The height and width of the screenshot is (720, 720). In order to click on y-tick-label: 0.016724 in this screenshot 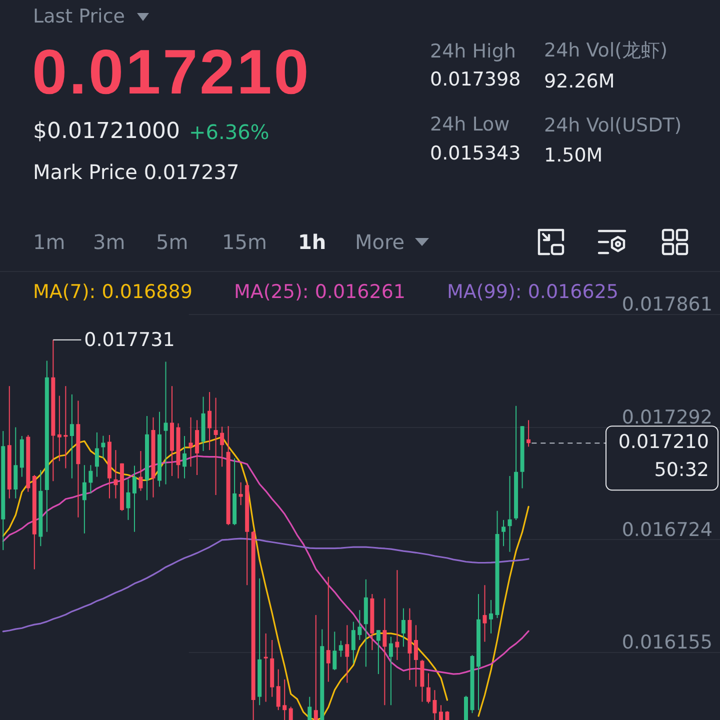, I will do `click(667, 529)`.